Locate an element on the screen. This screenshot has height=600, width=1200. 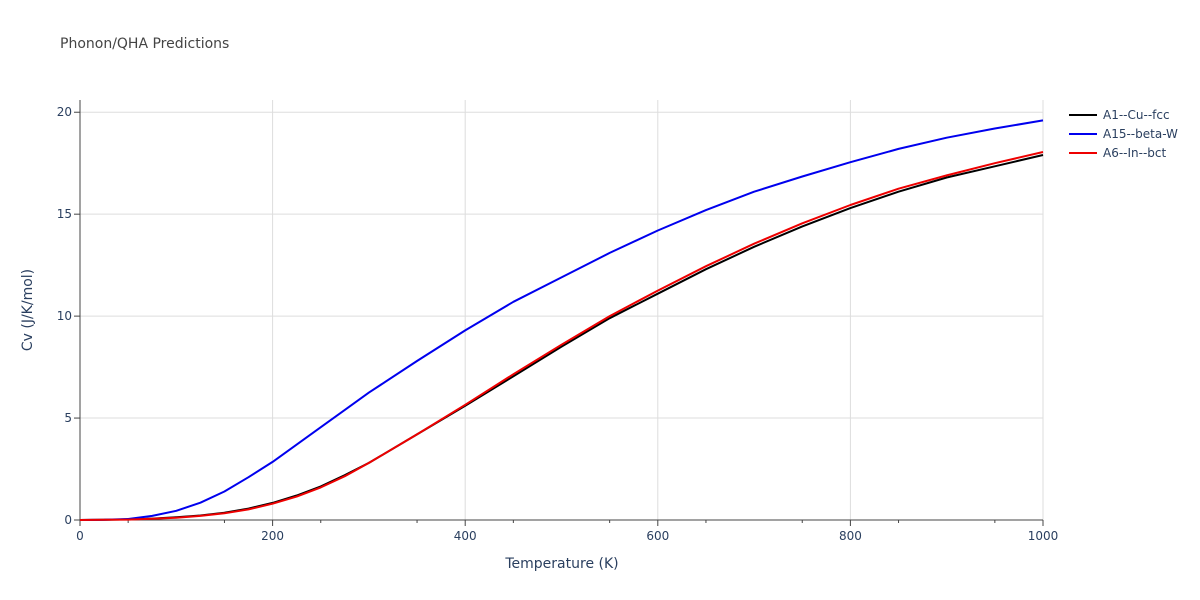
x-tick-label: 400 is located at coordinates (465, 536).